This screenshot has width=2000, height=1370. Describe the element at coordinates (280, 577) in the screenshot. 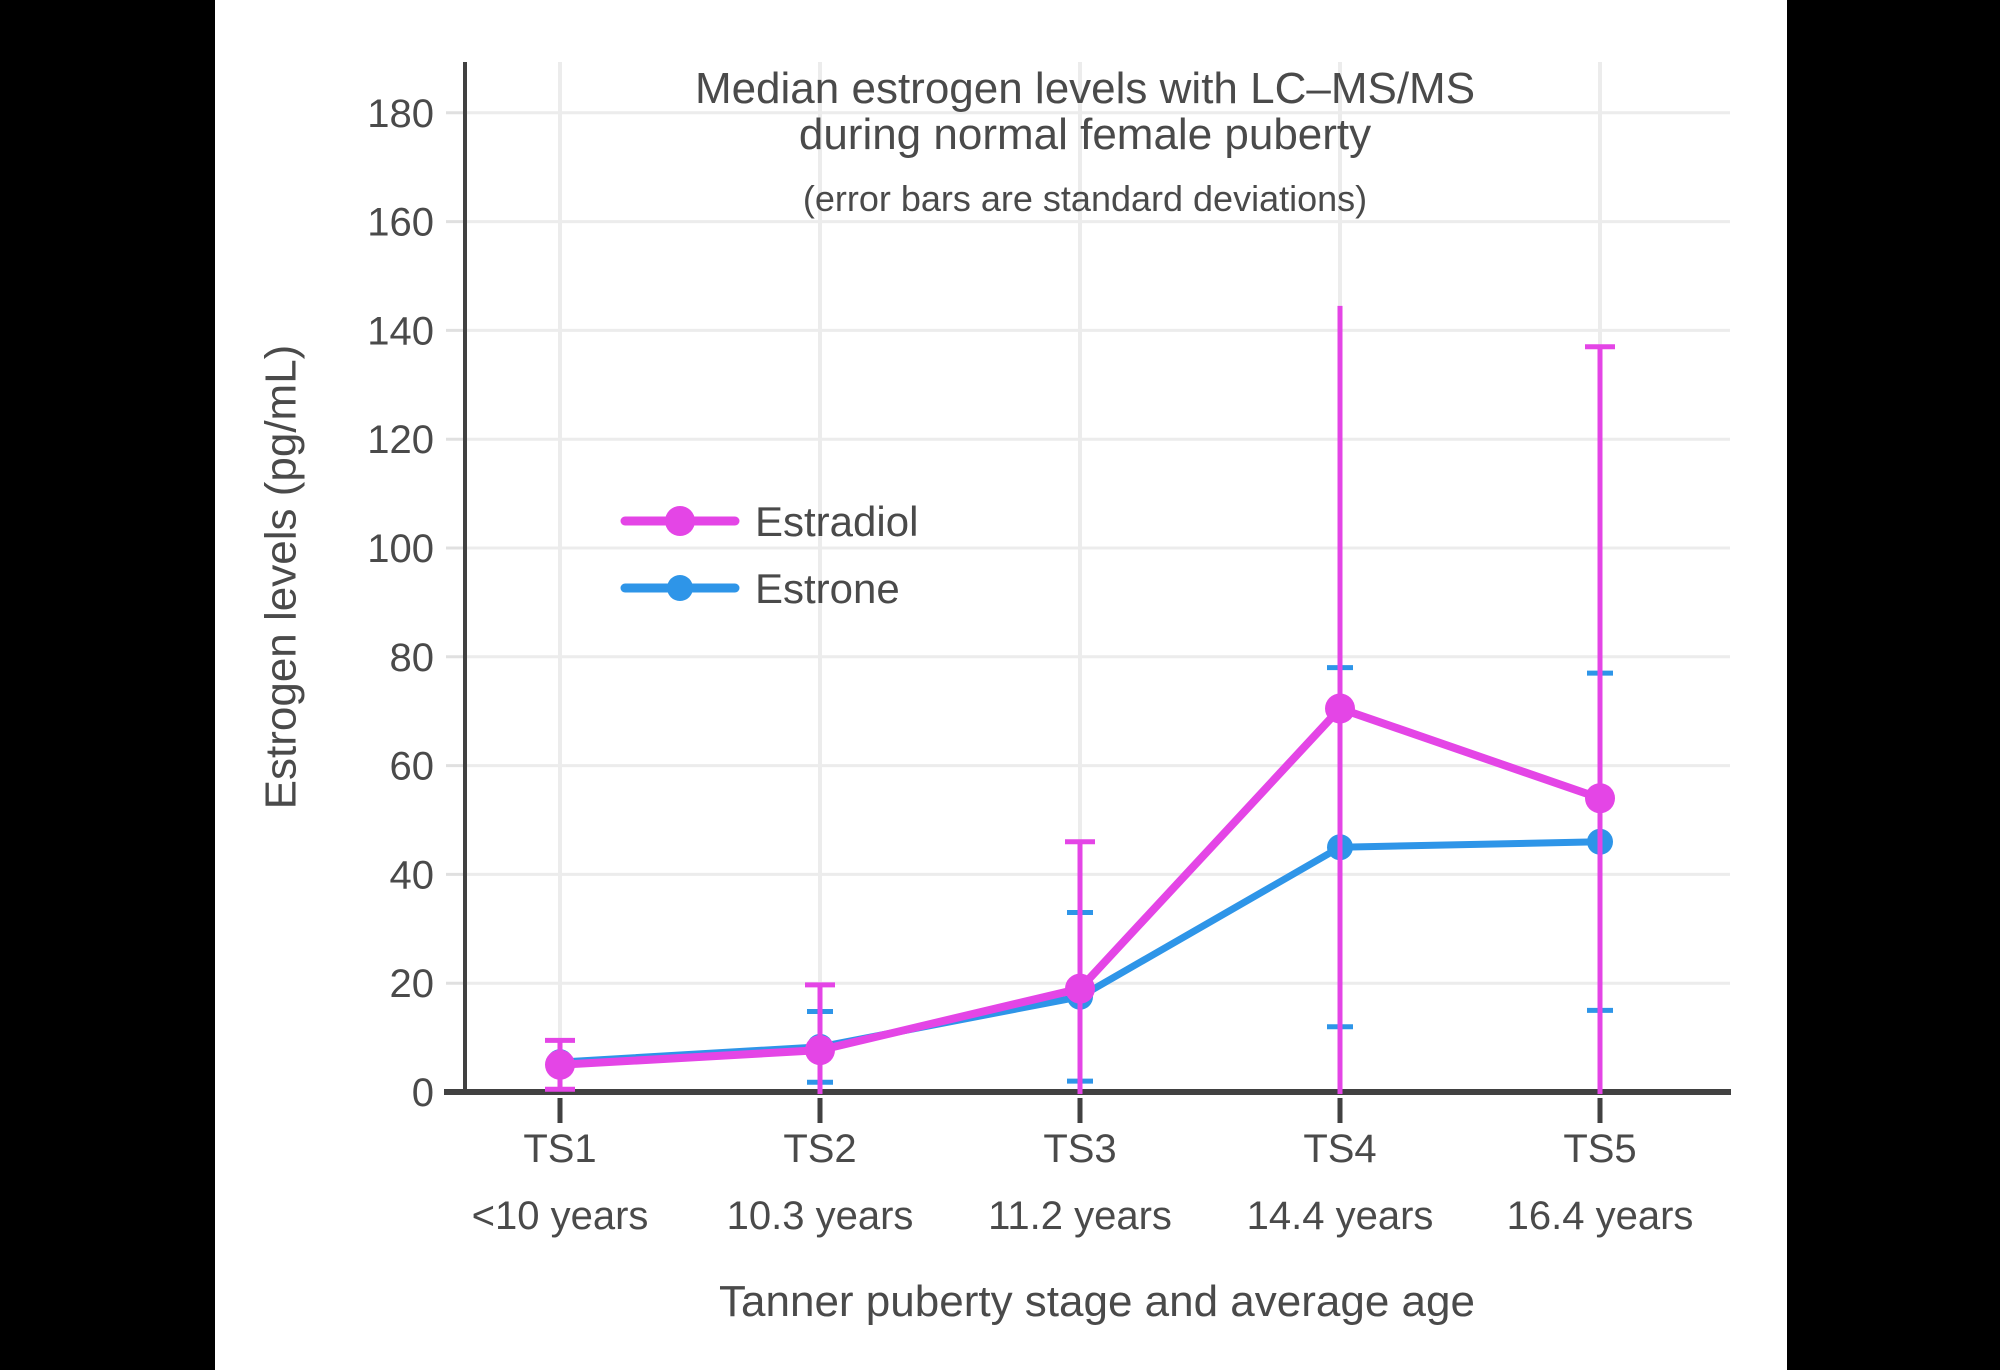

I see `y-axis-title: Estrogen levels (pg/mL)` at that location.